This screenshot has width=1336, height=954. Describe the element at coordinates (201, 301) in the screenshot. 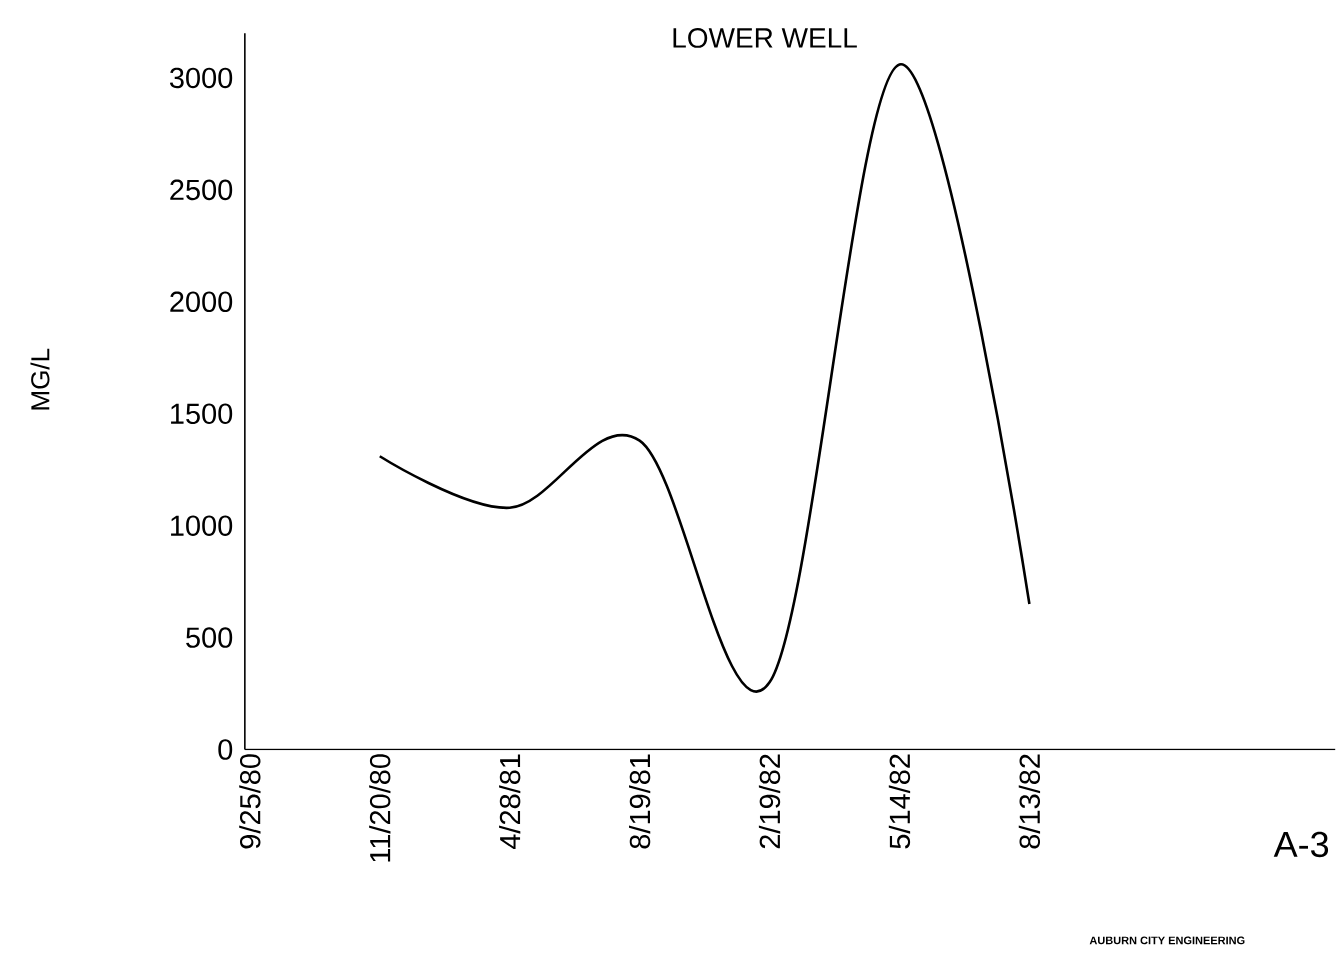

I see `y-tick-label: 2000` at that location.